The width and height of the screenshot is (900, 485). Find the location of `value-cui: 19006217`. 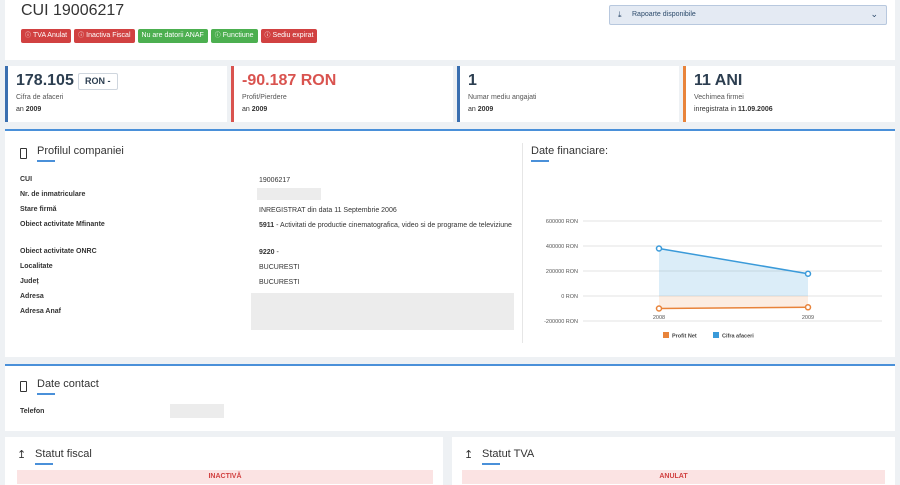

value-cui: 19006217 is located at coordinates (275, 180).